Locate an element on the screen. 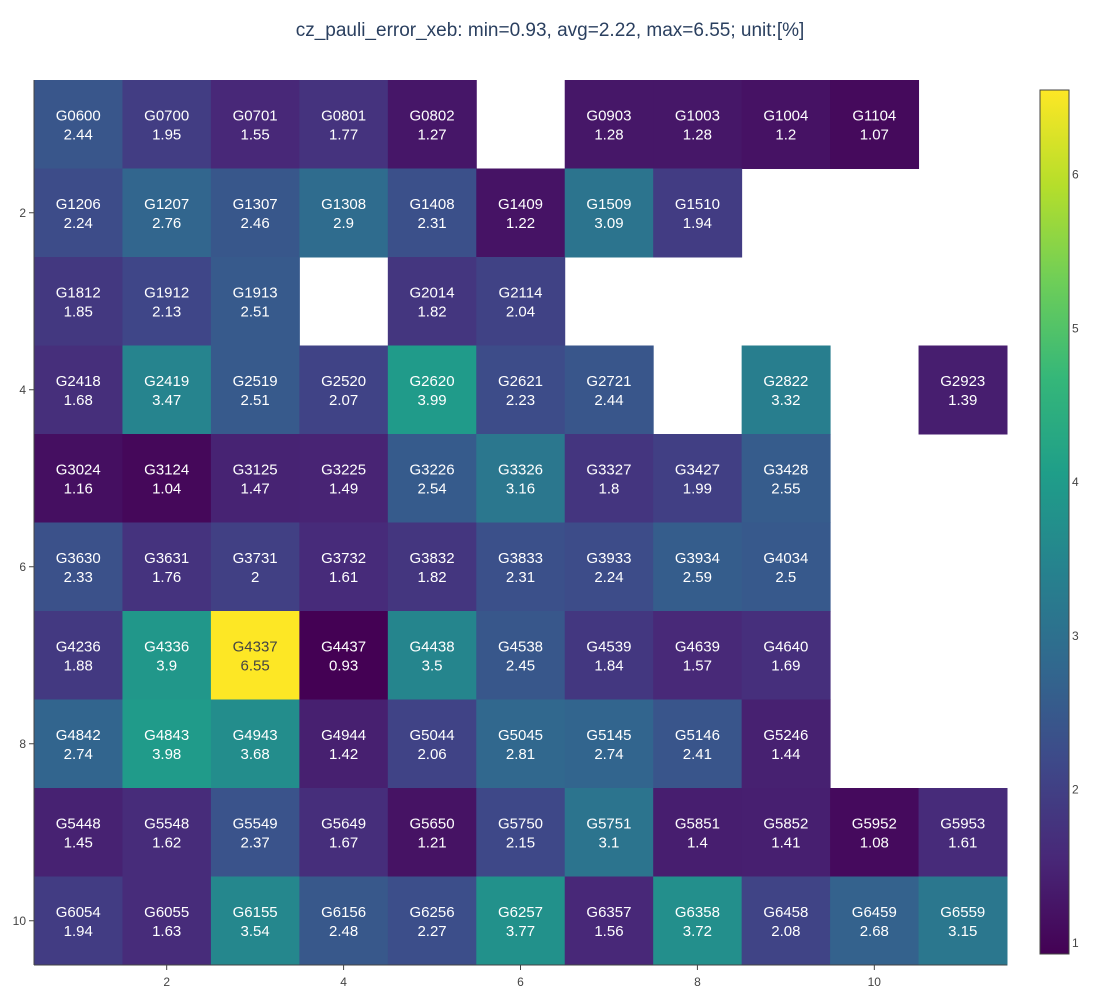  x-tick-label: 2 is located at coordinates (166, 982).